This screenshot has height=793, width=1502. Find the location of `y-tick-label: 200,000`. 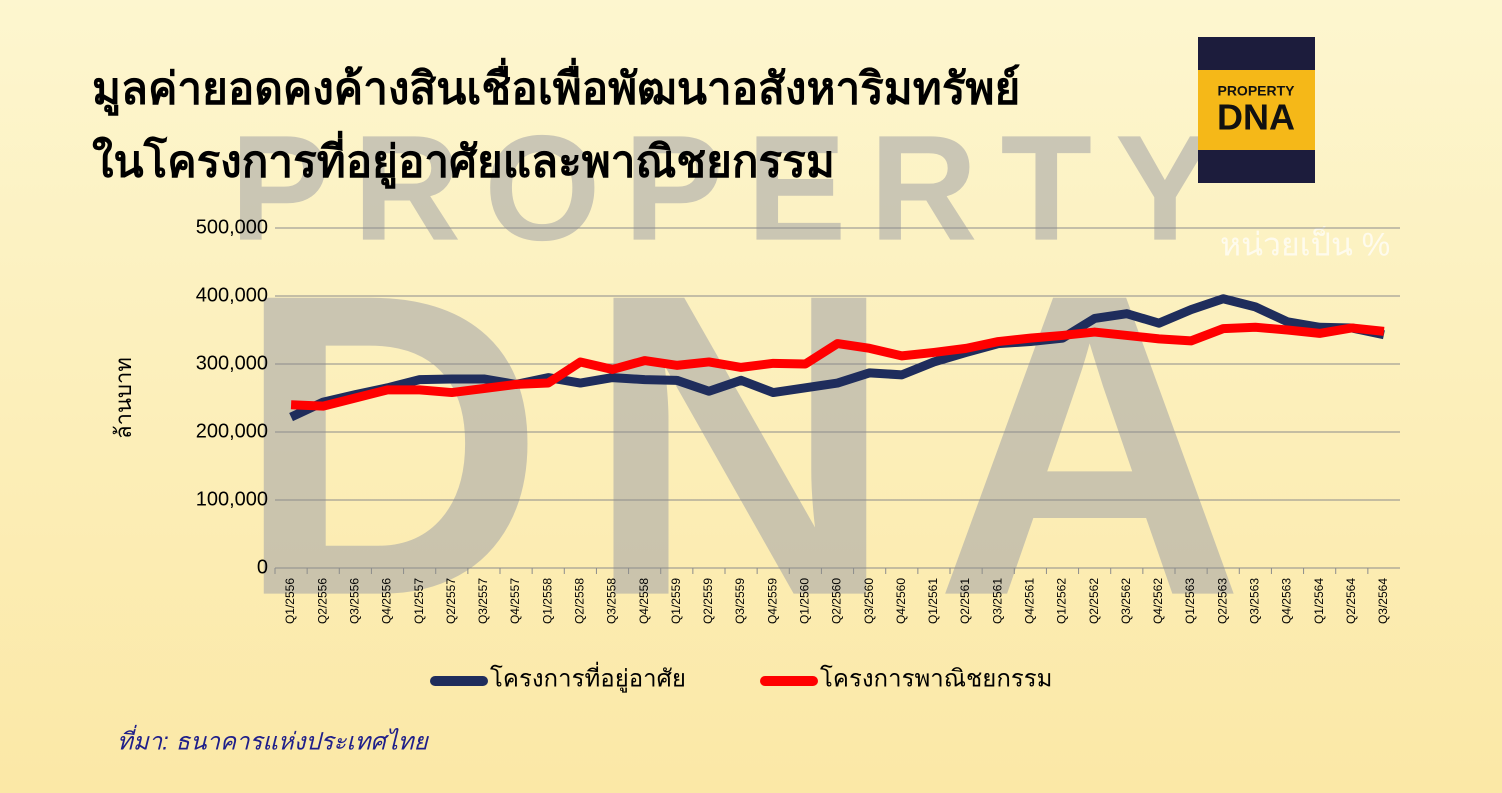

y-tick-label: 200,000 is located at coordinates (232, 431).